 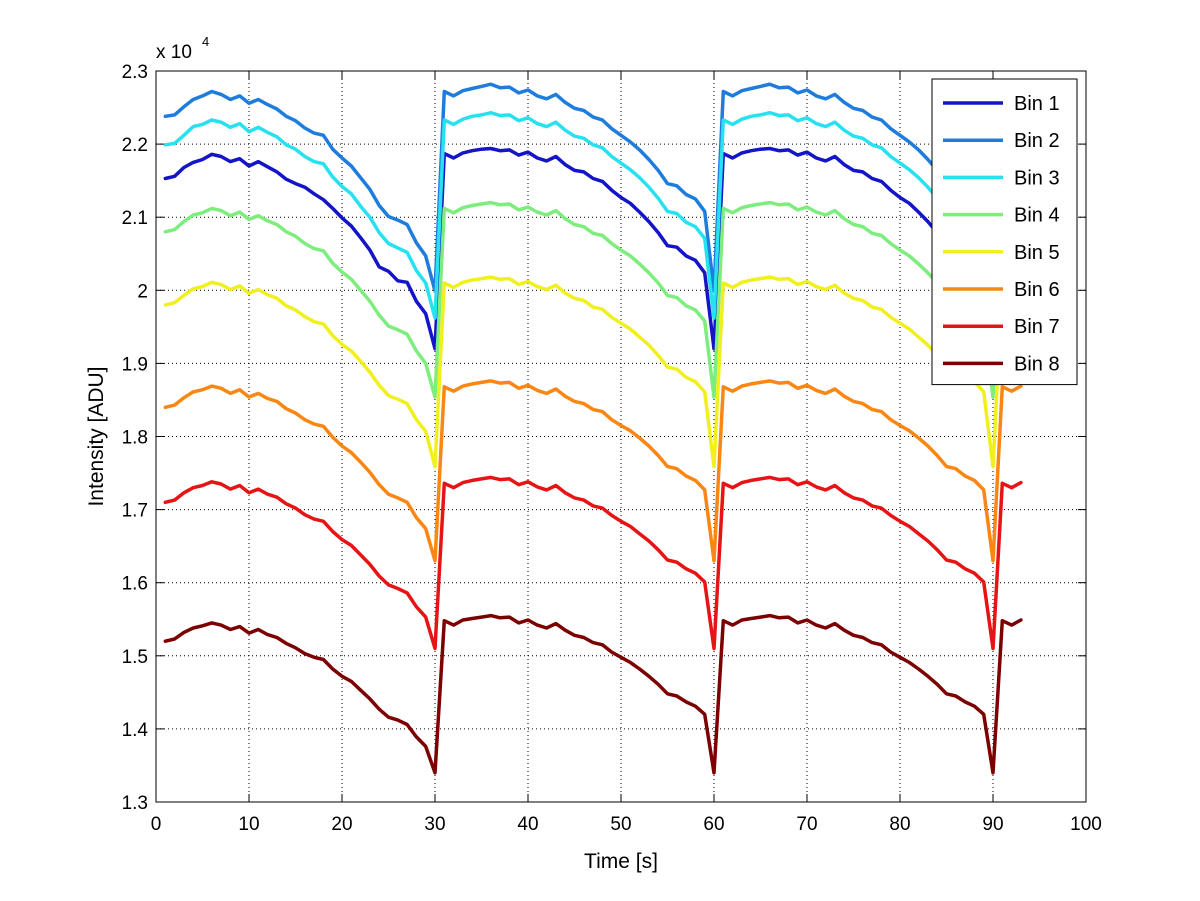 I want to click on y-tick-label: 1.3, so click(x=135, y=803).